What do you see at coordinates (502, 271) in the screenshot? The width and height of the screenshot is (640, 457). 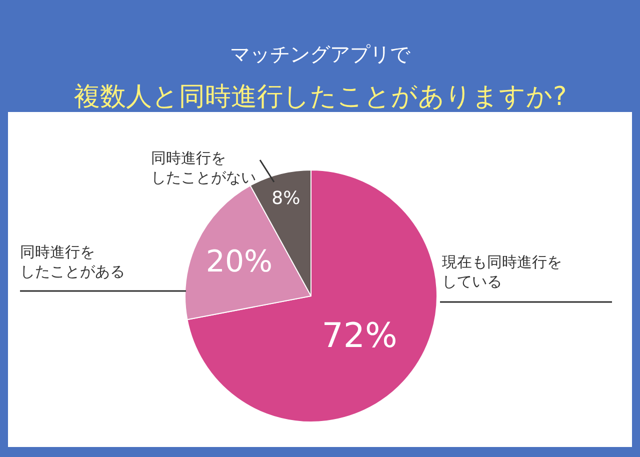 I see `slice-label: 現在も同時進行をしている` at bounding box center [502, 271].